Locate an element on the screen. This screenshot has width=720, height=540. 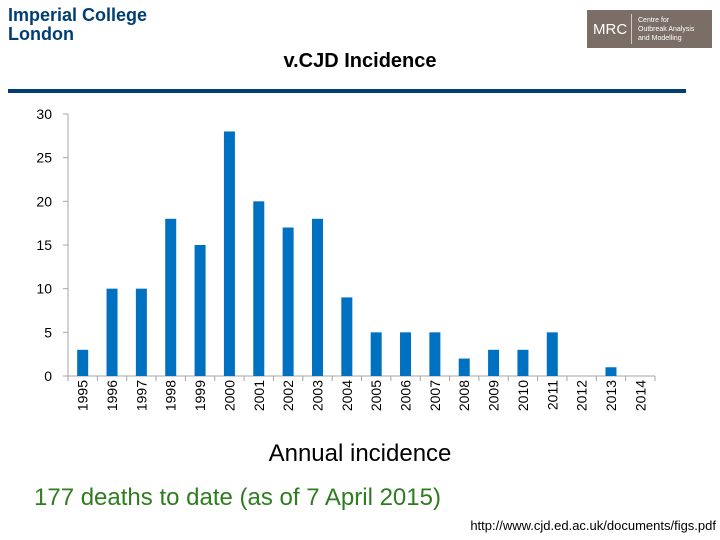
bar-2006 is located at coordinates (406, 354).